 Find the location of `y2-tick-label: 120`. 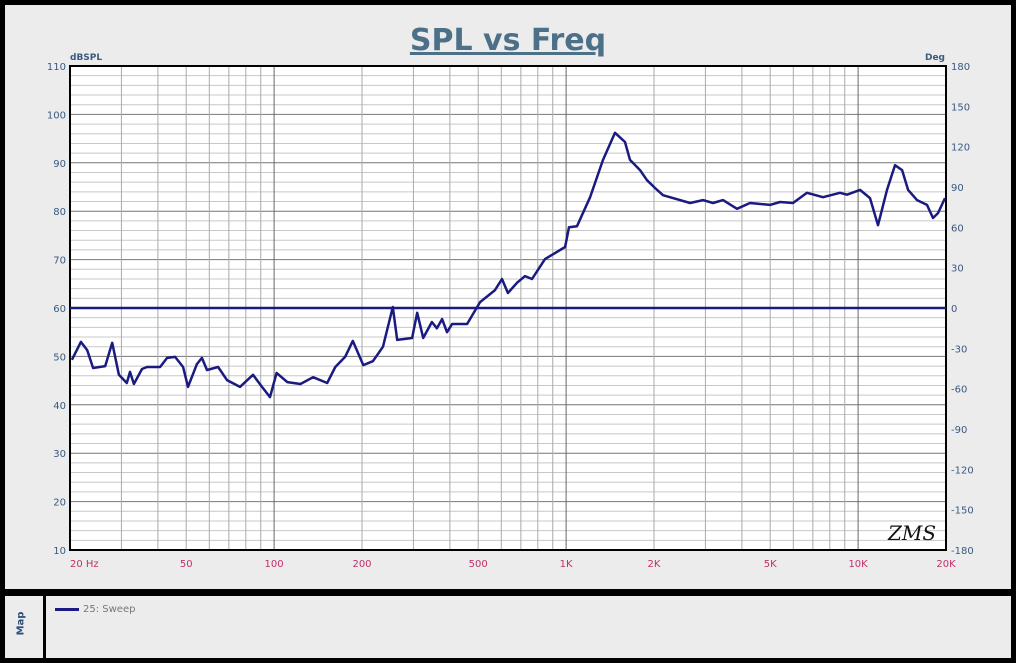

y2-tick-label: 120 is located at coordinates (960, 148).